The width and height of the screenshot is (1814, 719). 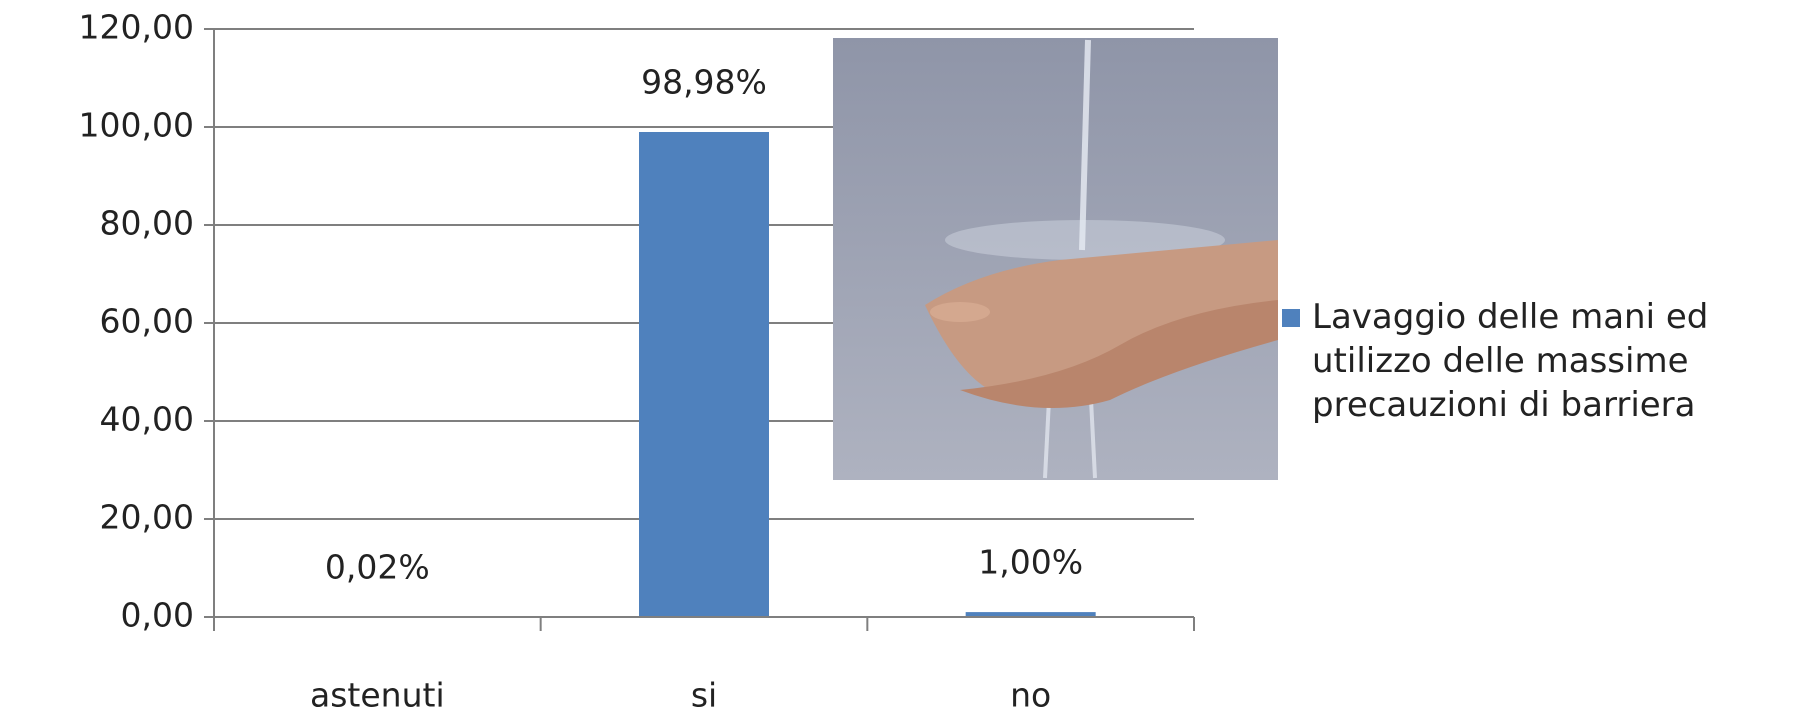 What do you see at coordinates (136, 125) in the screenshot?
I see `y-tick-label: 100,00` at bounding box center [136, 125].